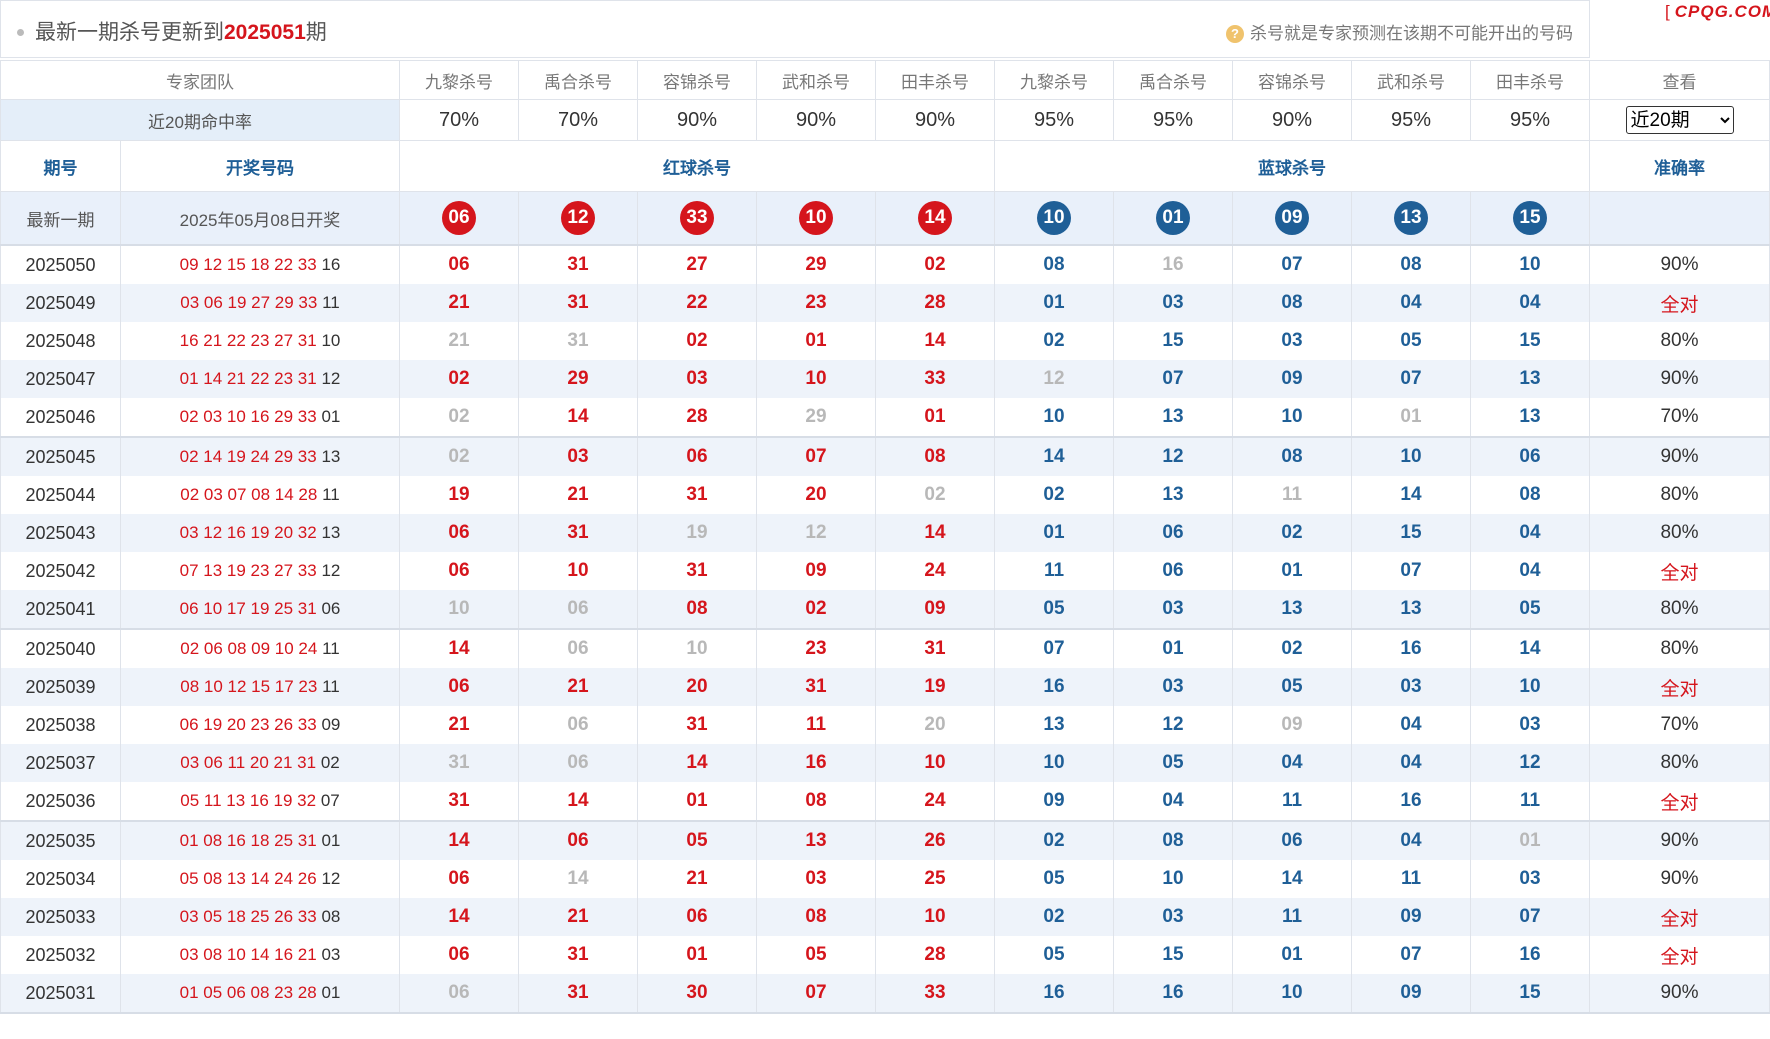 This screenshot has height=1039, width=1770. What do you see at coordinates (935, 763) in the screenshot?
I see `red-kill-number: 10` at bounding box center [935, 763].